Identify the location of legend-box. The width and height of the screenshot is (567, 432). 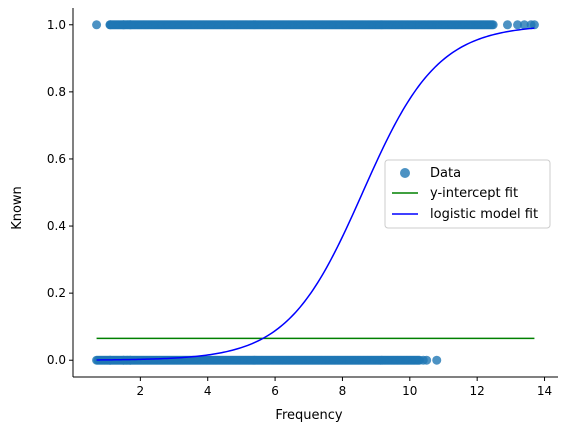
(467, 194).